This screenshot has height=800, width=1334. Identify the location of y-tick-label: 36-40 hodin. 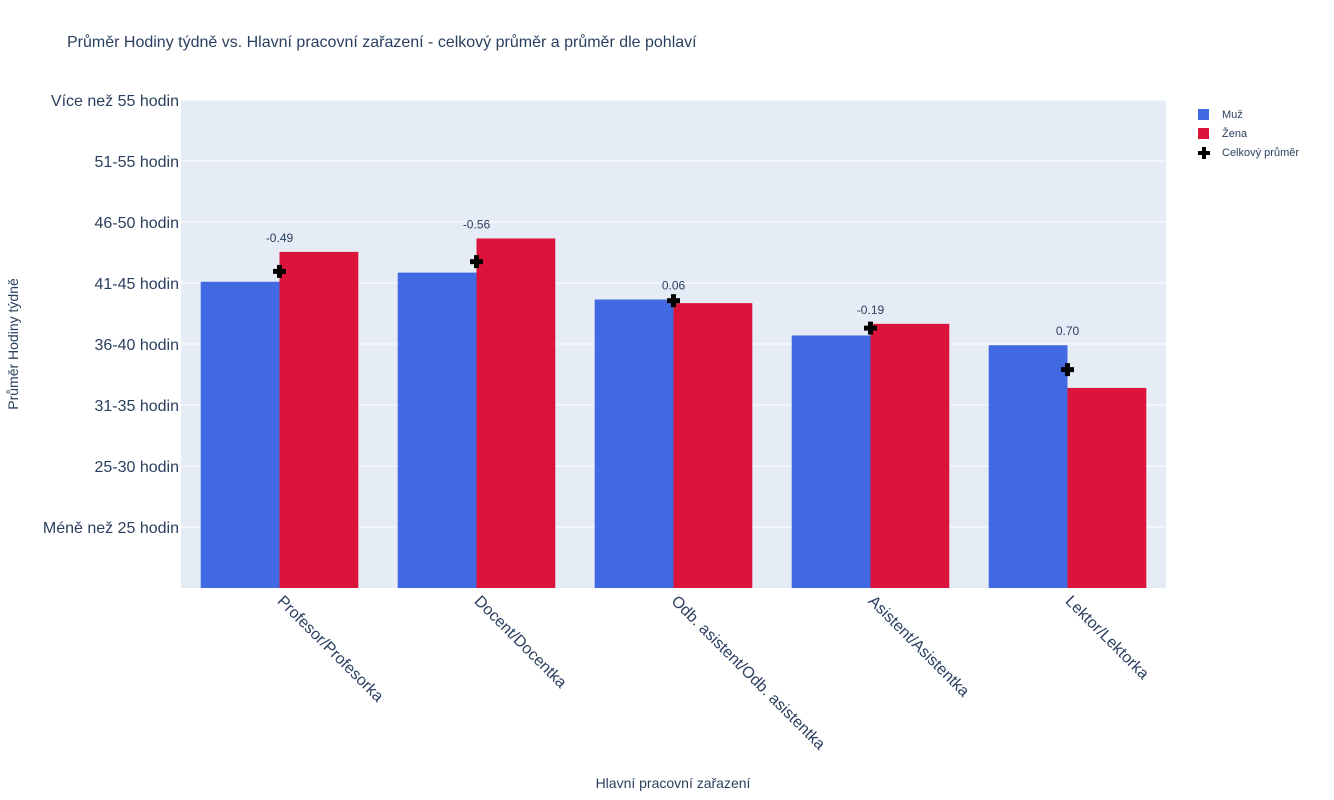
(136, 345).